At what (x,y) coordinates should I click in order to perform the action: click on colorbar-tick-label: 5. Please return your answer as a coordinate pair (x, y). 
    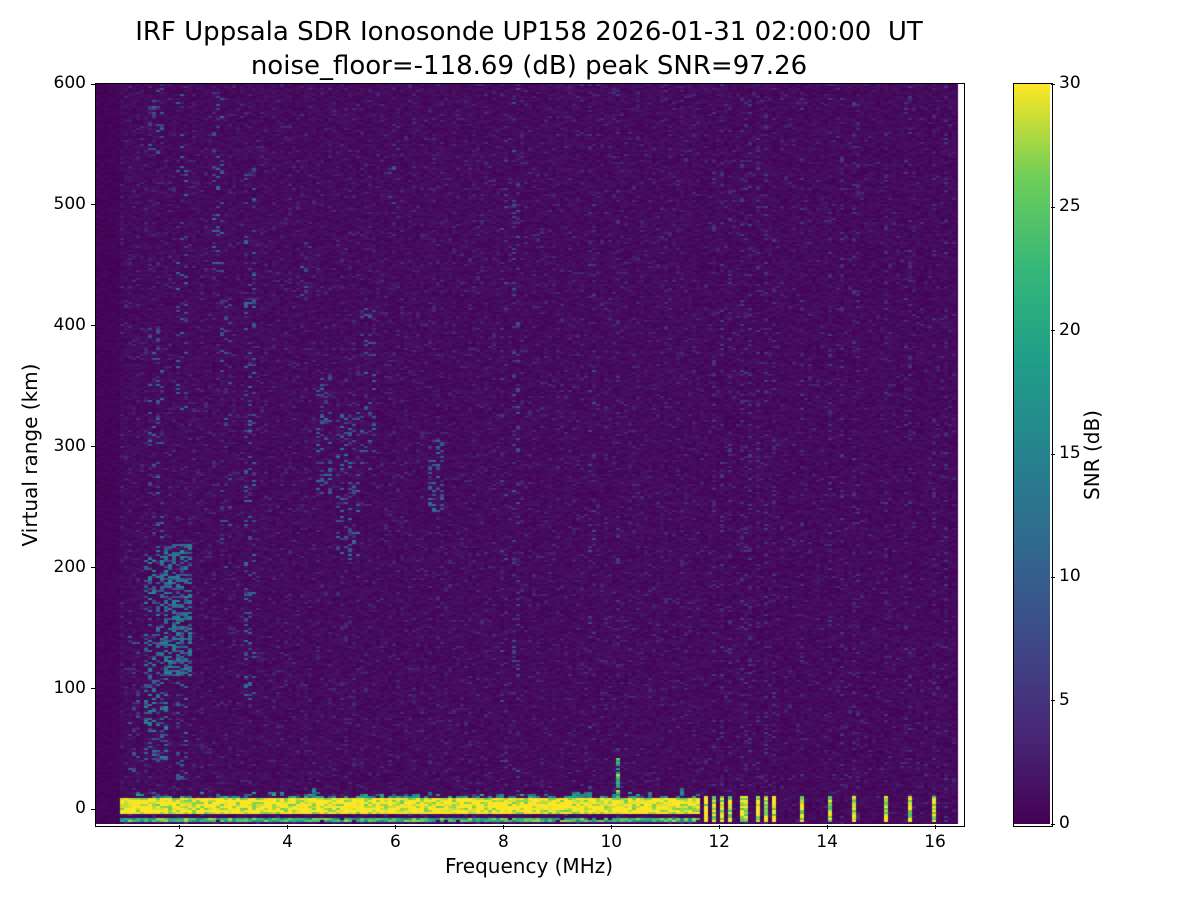
    Looking at the image, I should click on (1064, 699).